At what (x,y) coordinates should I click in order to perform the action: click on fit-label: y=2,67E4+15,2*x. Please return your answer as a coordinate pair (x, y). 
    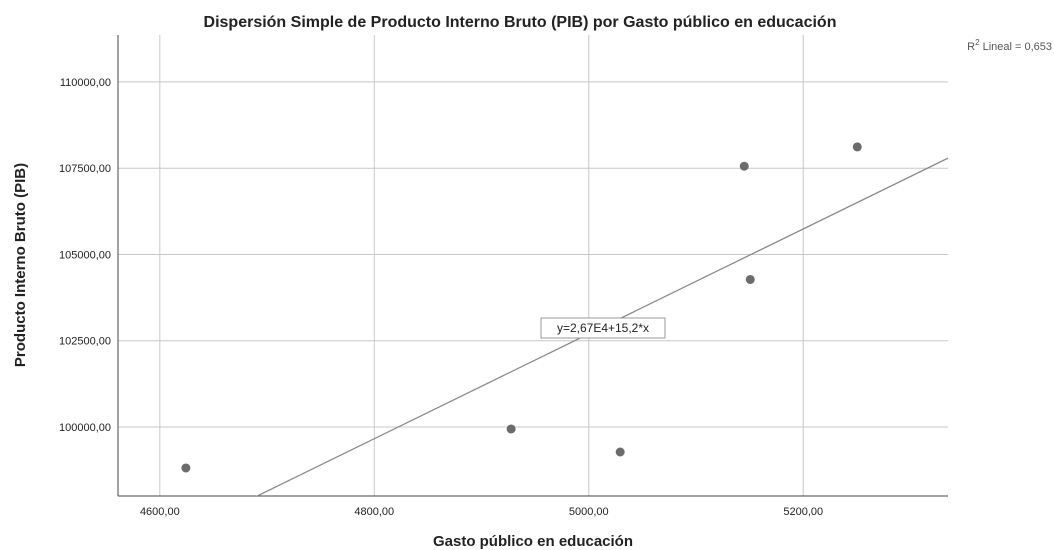
    Looking at the image, I should click on (603, 328).